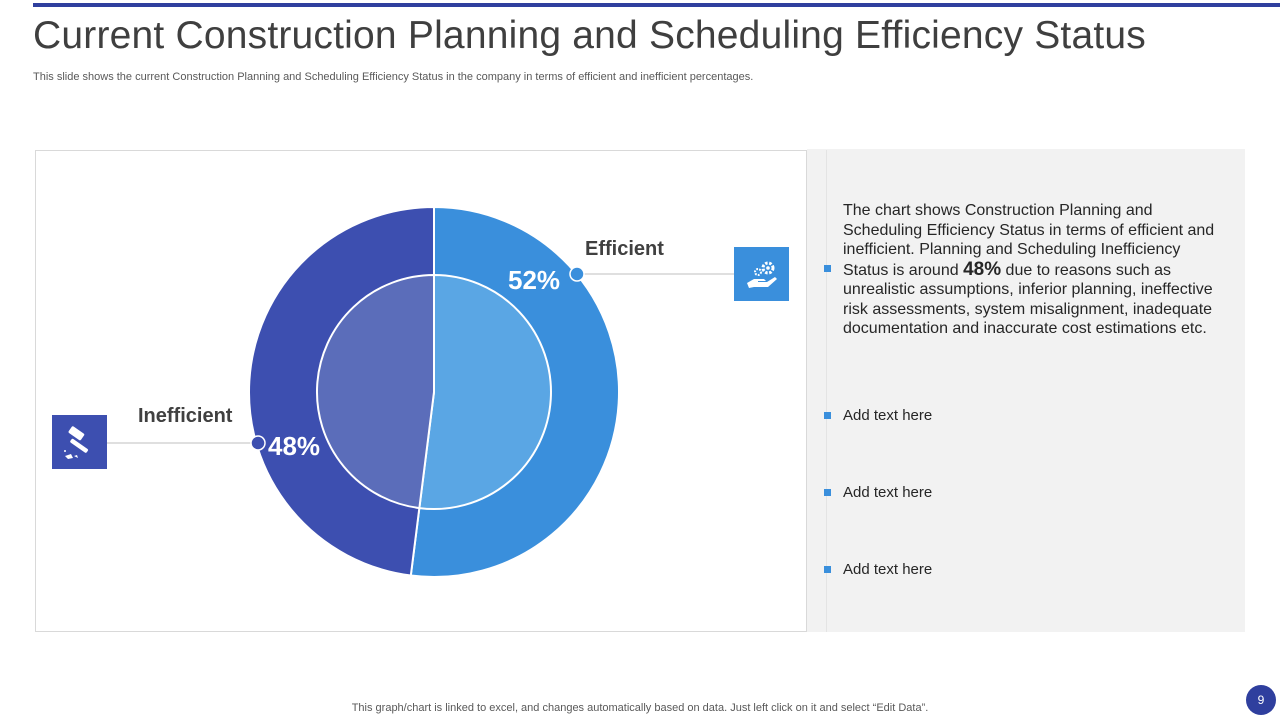 This screenshot has width=1280, height=720. Describe the element at coordinates (888, 569) in the screenshot. I see `add-text-item-3: Add text here` at that location.